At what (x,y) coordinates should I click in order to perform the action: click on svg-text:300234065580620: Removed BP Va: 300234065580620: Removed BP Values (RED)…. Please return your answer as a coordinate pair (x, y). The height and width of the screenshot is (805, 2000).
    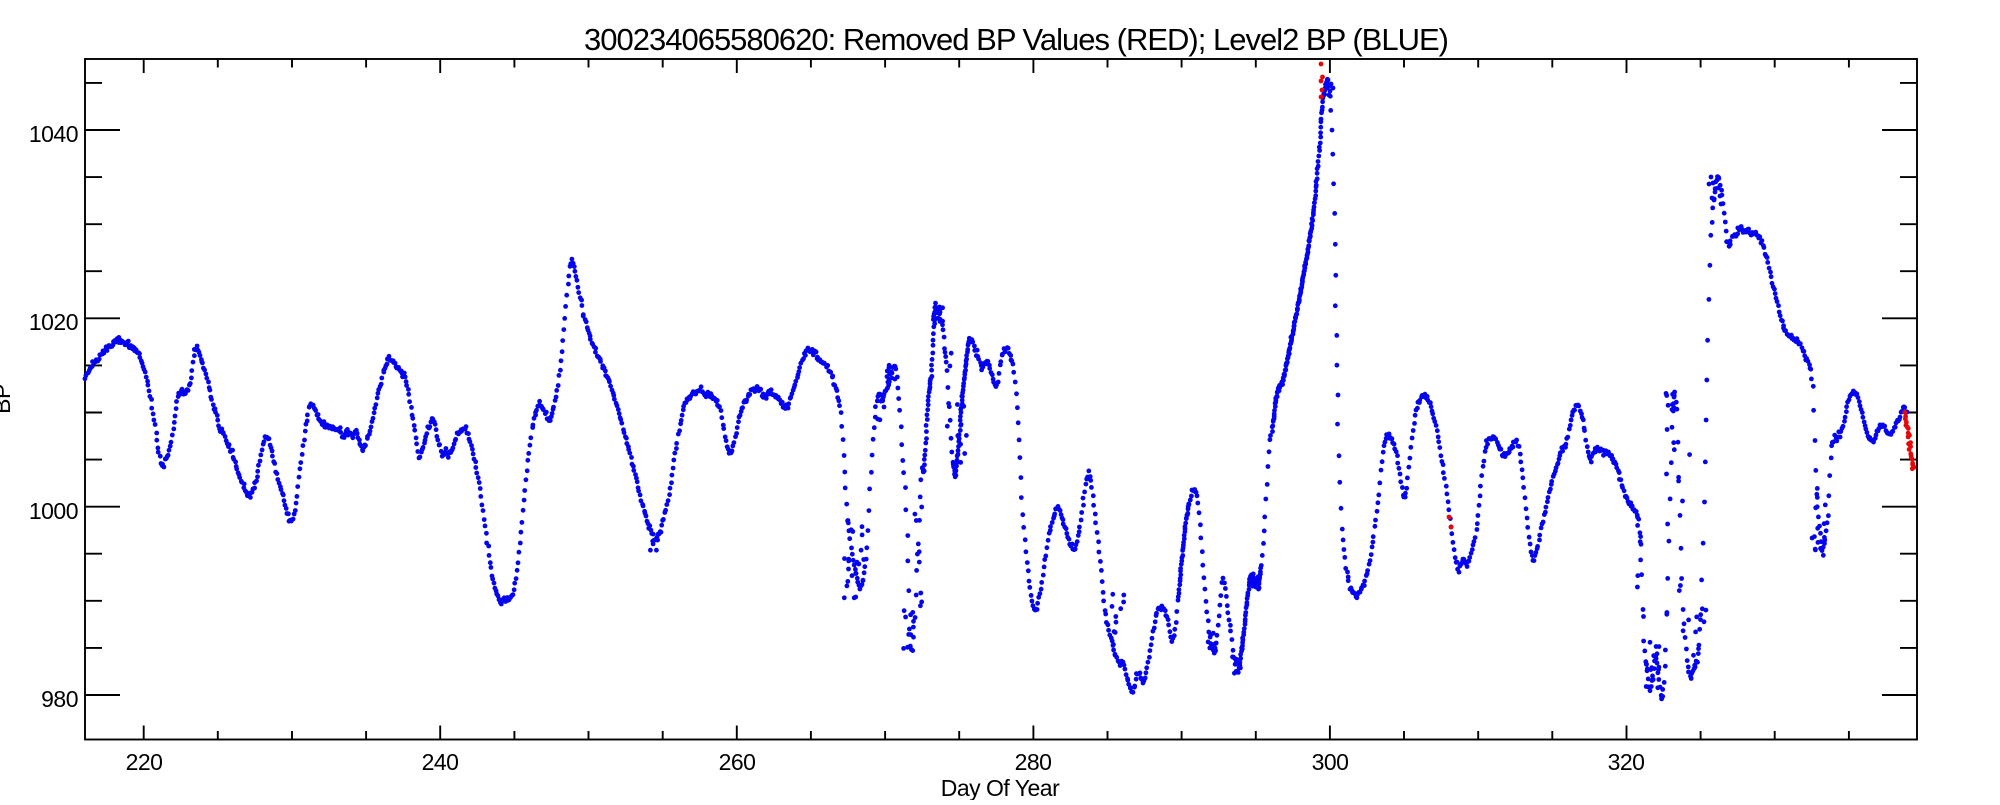
    Looking at the image, I should click on (1016, 39).